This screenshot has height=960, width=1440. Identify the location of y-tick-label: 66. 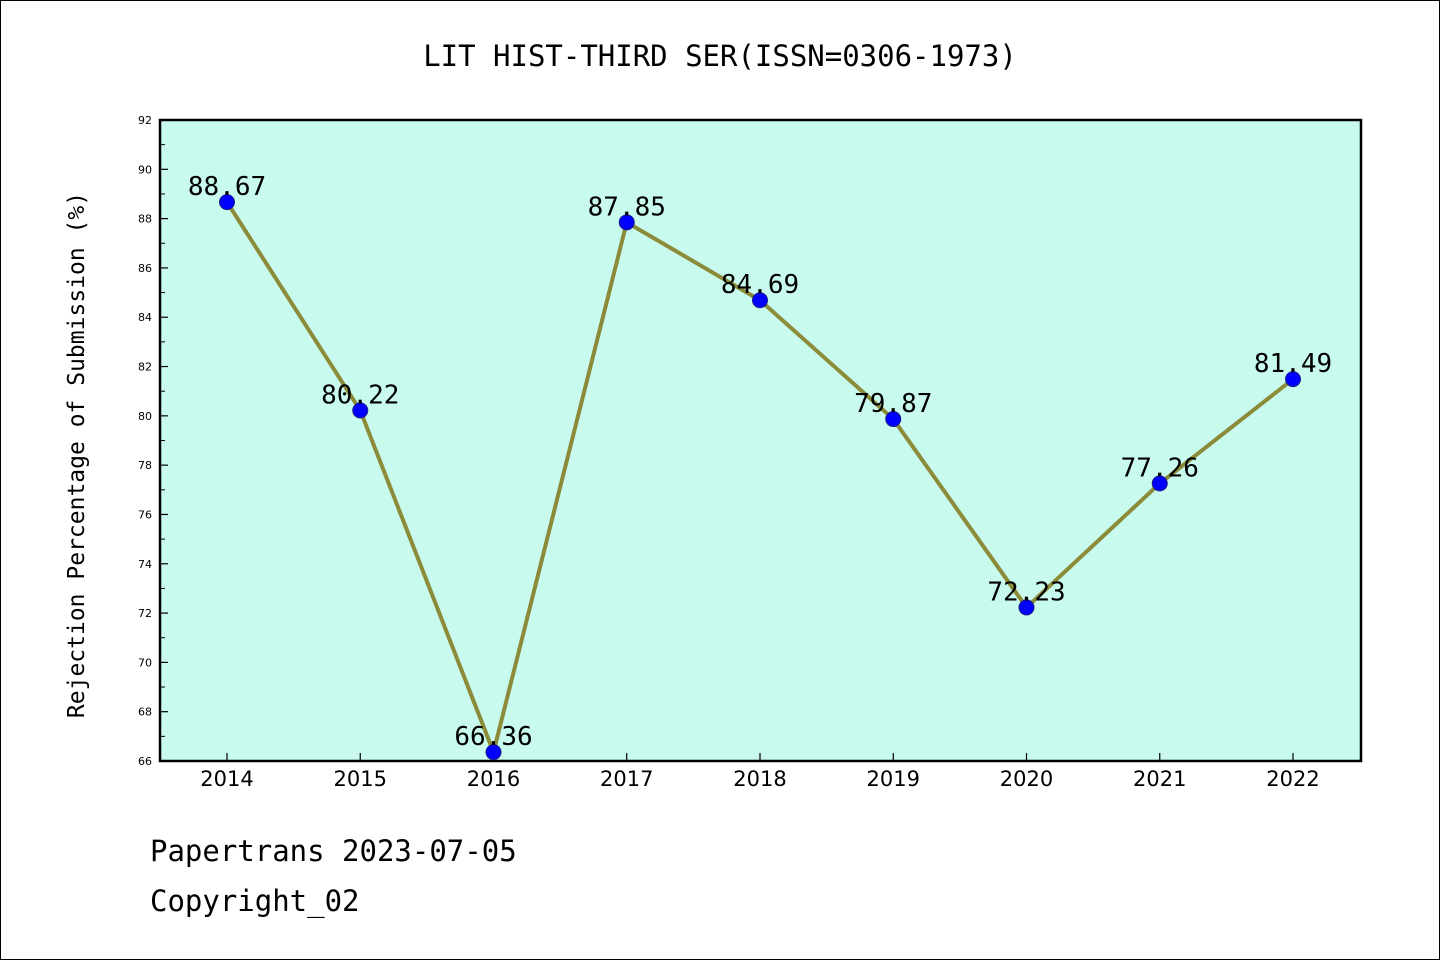
(145, 761).